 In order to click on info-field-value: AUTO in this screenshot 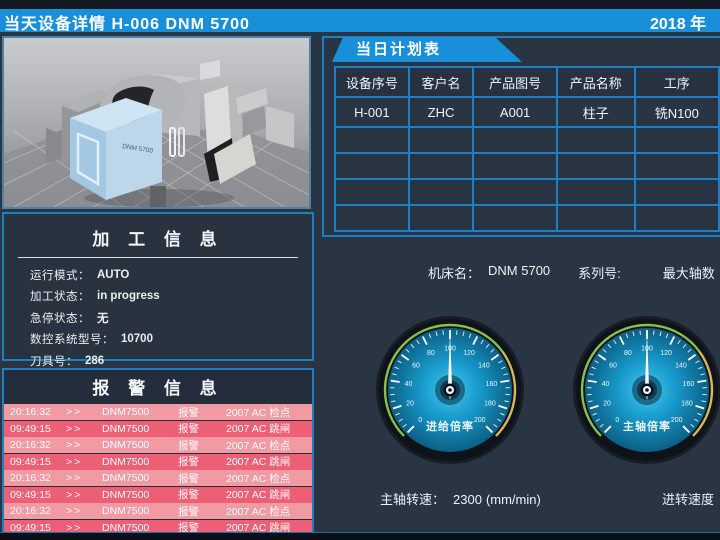, I will do `click(113, 274)`.